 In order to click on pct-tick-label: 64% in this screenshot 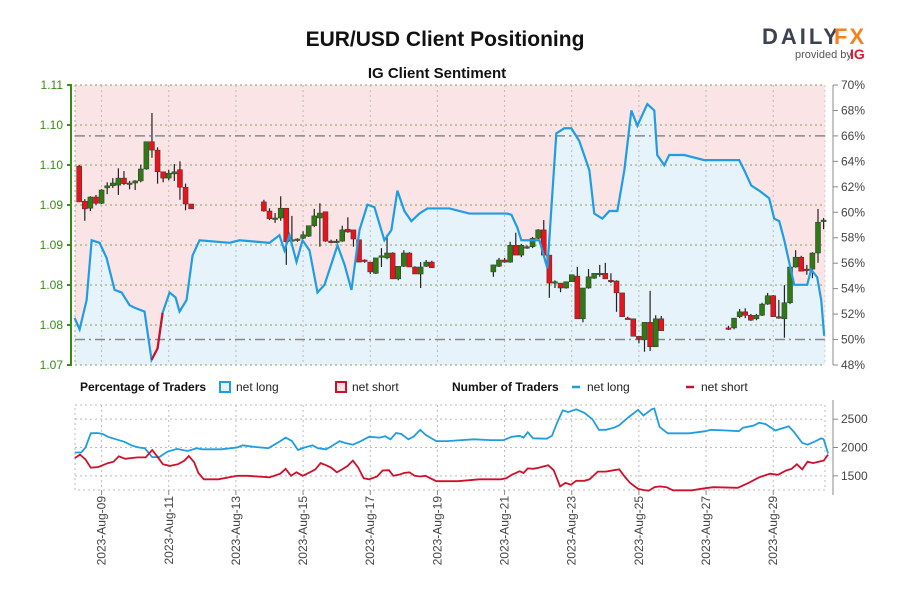, I will do `click(853, 161)`.